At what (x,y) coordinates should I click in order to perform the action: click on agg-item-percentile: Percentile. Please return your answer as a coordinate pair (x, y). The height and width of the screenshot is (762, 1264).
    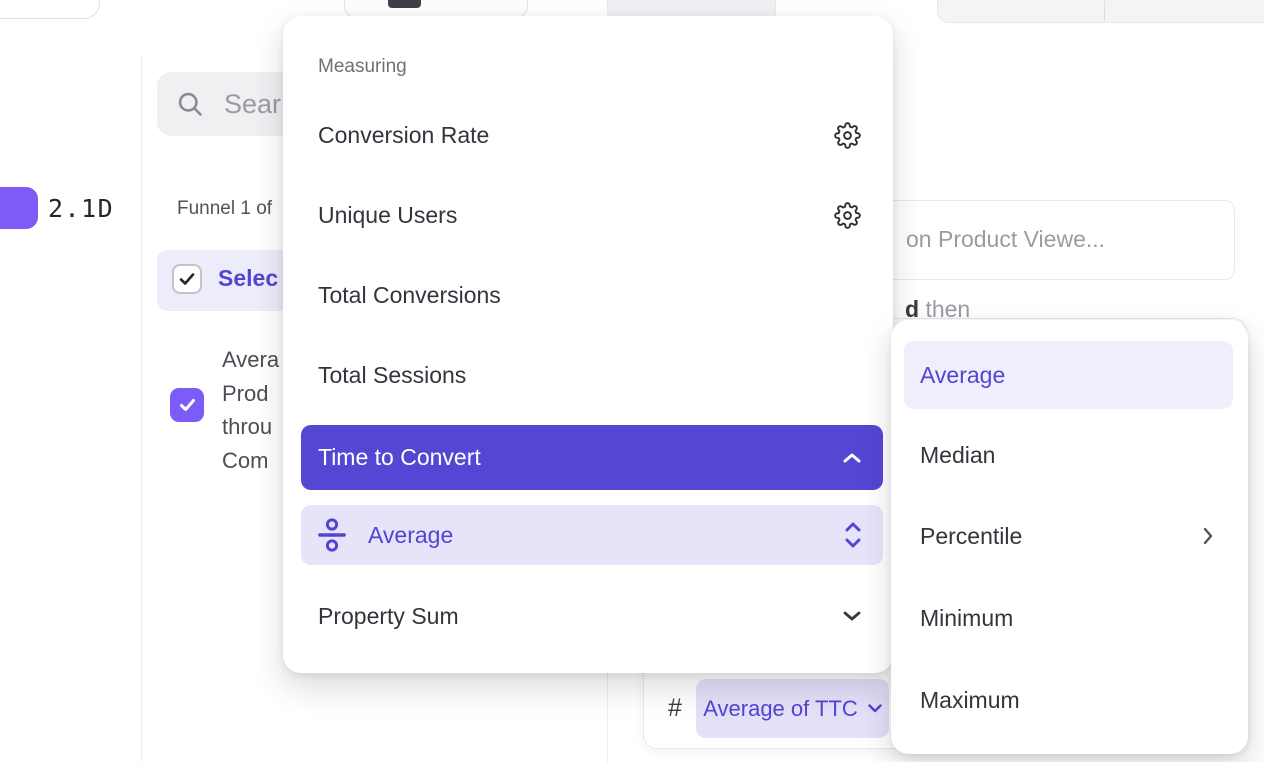
    Looking at the image, I should click on (1068, 536).